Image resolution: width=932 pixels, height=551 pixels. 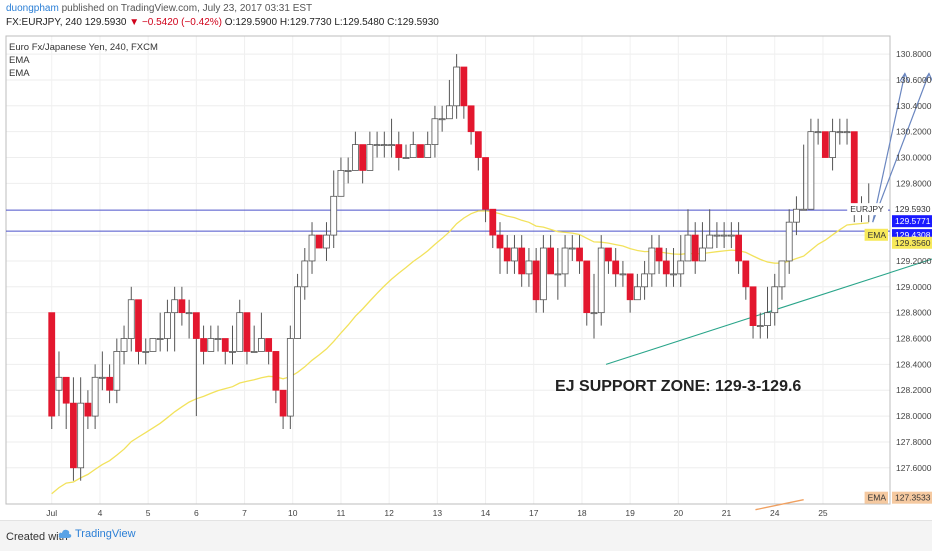 What do you see at coordinates (914, 287) in the screenshot?
I see `y-tick-label: 129.0000` at bounding box center [914, 287].